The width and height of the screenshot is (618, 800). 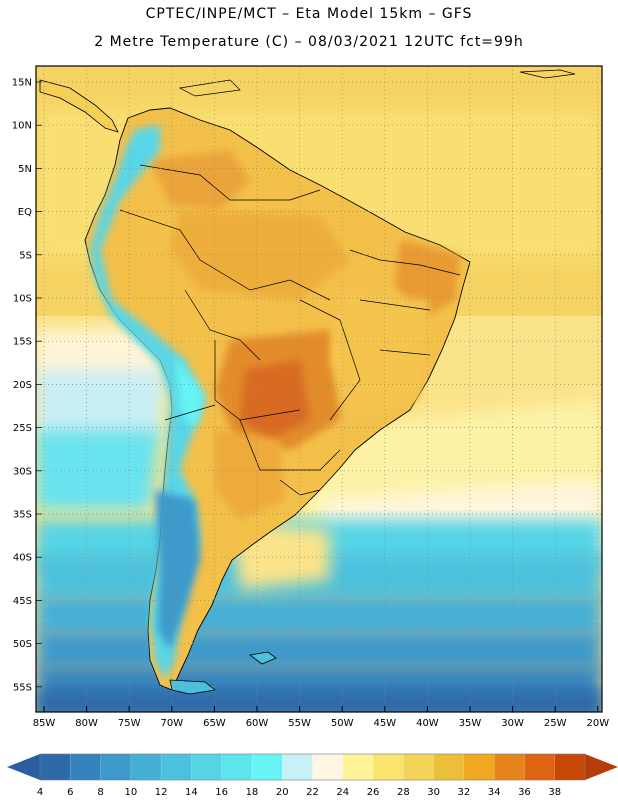 I want to click on colorbar-label: 16, so click(x=221, y=792).